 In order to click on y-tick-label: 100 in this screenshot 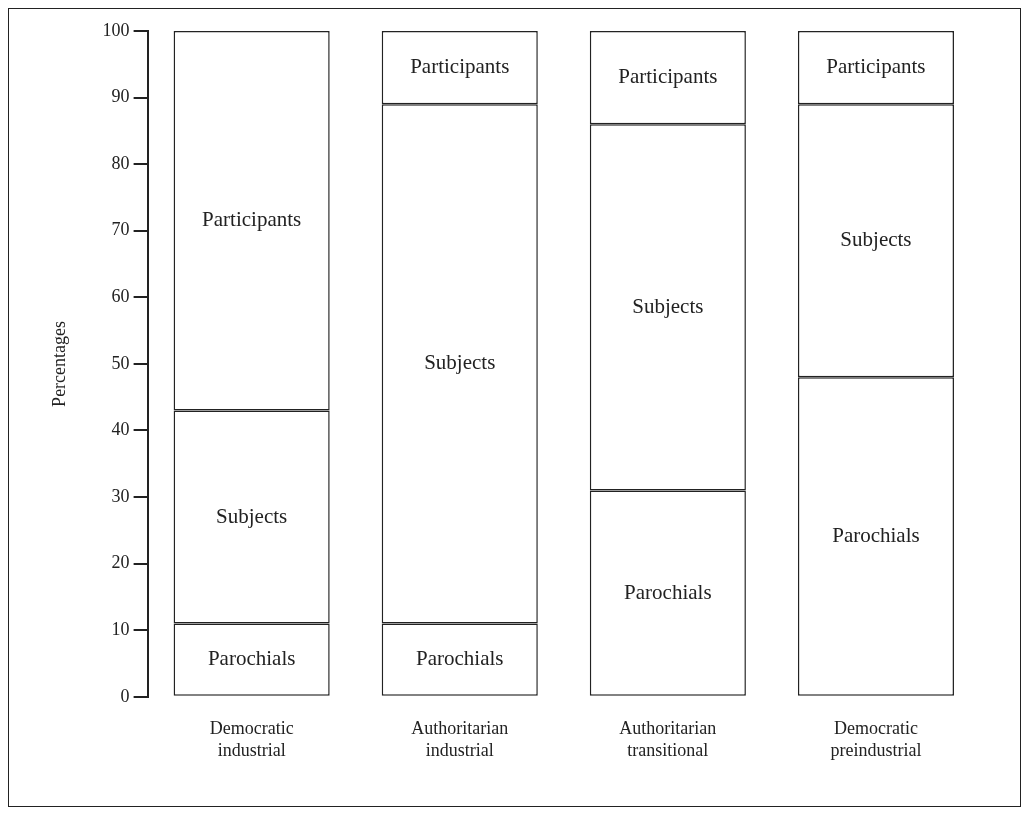, I will do `click(116, 29)`.